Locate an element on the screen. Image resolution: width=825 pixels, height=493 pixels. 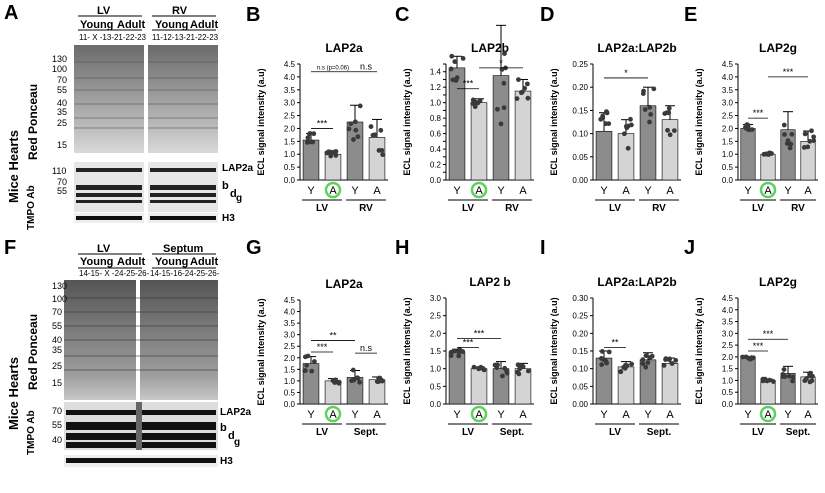
chart-d-ylabel: ECL signal intensity (a.u) is located at coordinates (554, 121).